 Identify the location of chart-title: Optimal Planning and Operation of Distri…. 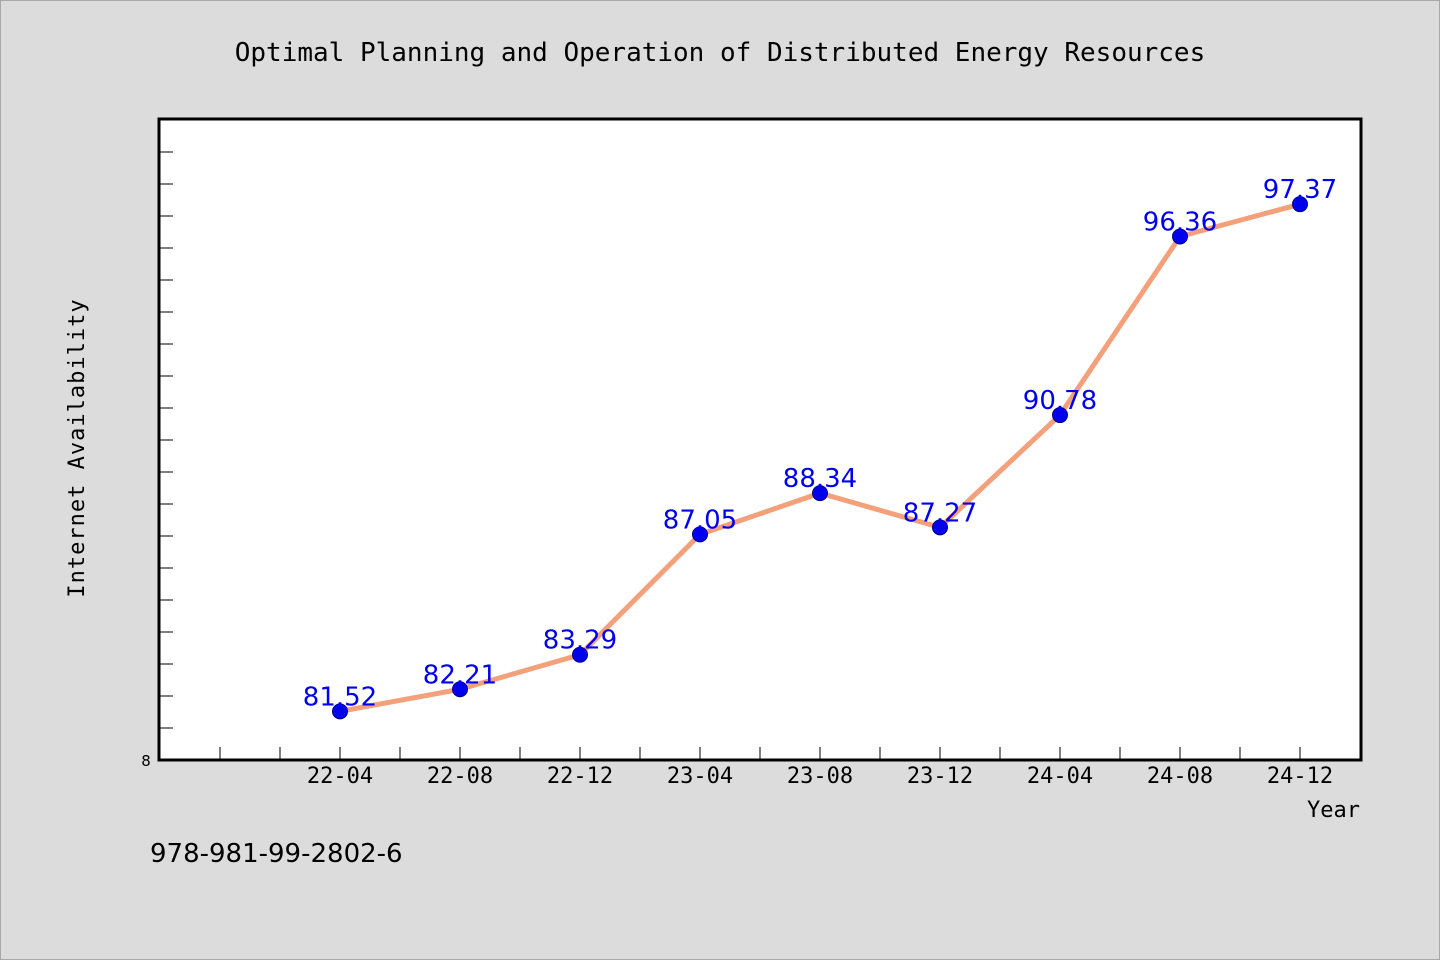
(720, 53).